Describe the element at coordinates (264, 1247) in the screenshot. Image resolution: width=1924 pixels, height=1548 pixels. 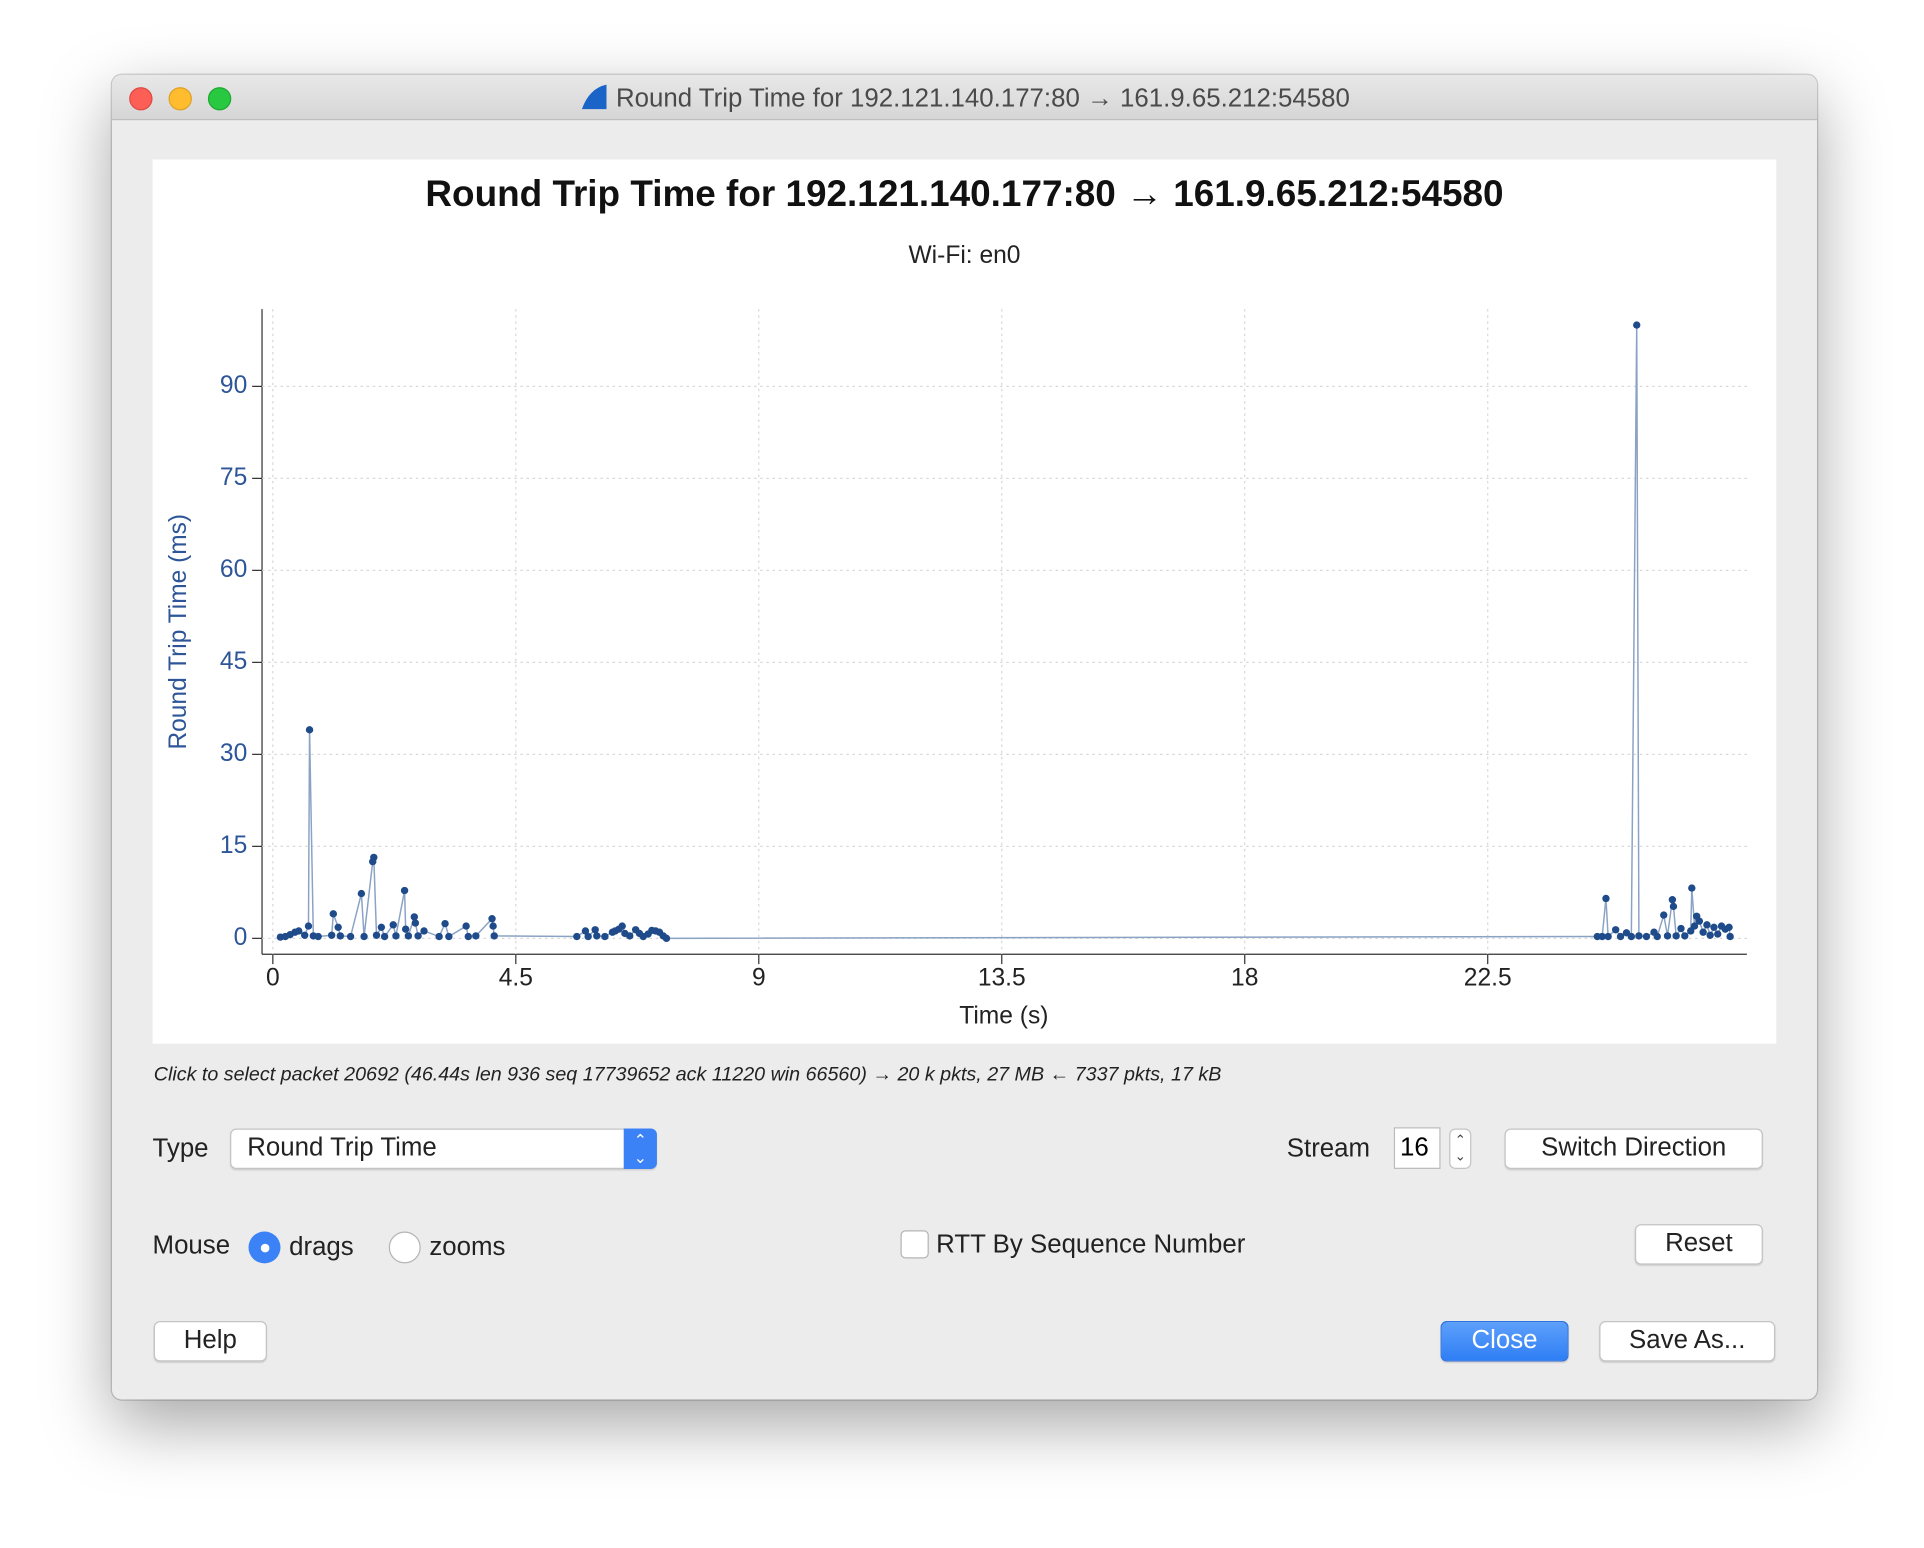
I see `drags-radio` at that location.